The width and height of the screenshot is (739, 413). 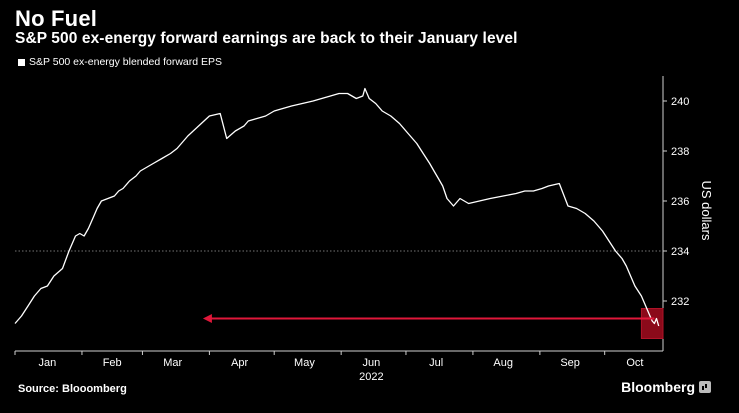 I want to click on x-tick-label-apr: Apr, so click(x=239, y=363).